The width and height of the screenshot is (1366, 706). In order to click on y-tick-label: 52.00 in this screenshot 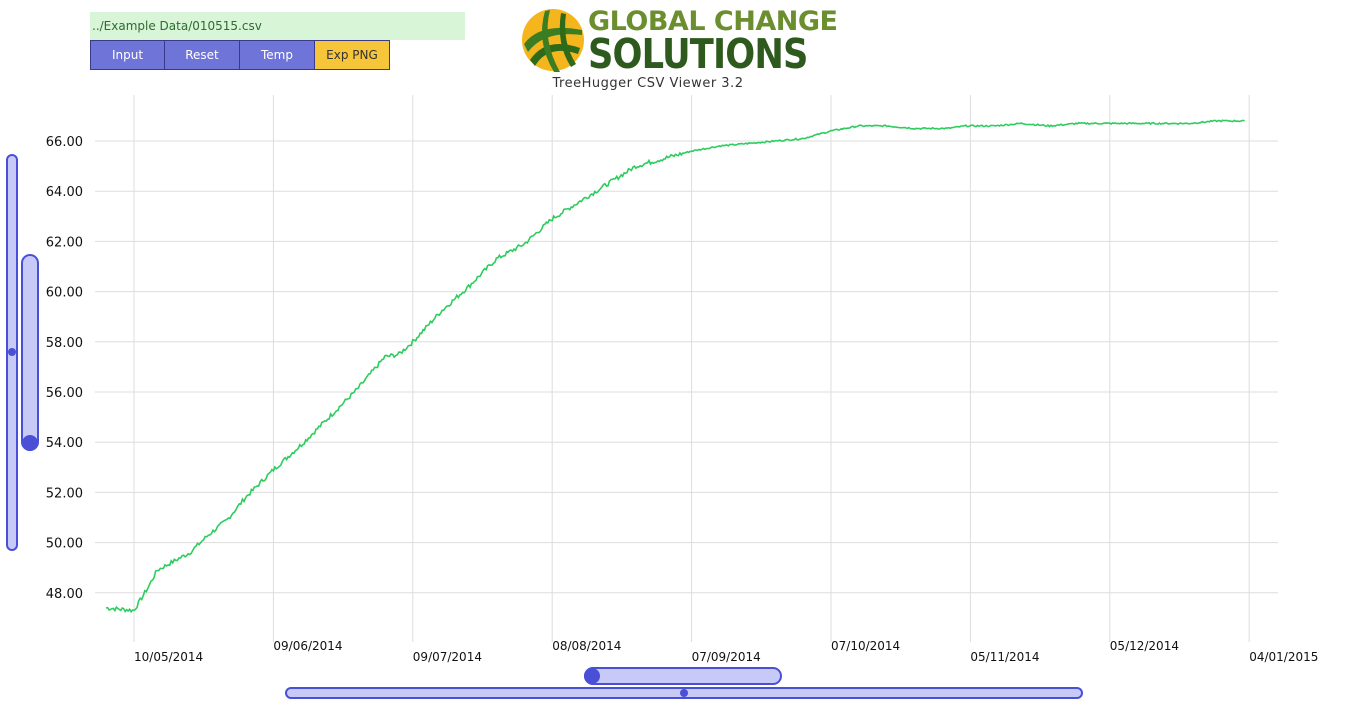, I will do `click(64, 493)`.